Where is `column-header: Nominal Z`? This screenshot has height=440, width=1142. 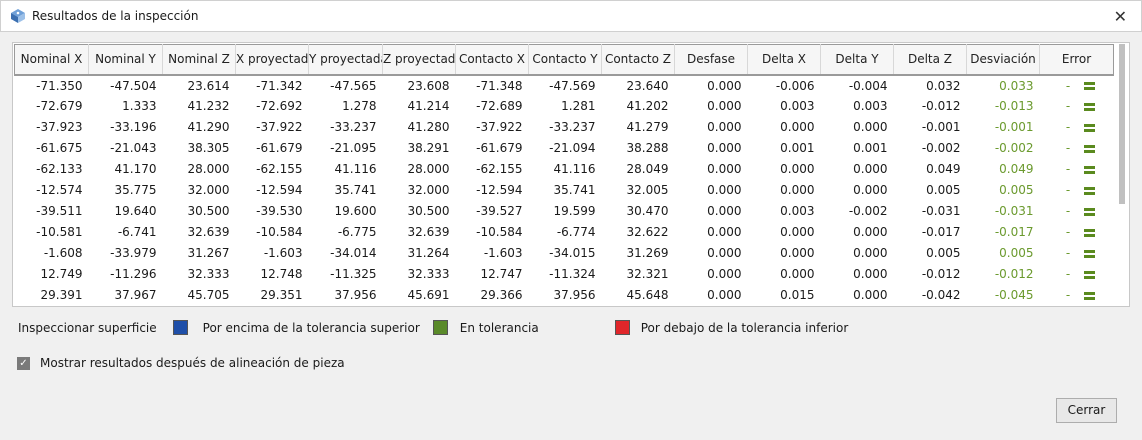
column-header: Nominal Z is located at coordinates (199, 60).